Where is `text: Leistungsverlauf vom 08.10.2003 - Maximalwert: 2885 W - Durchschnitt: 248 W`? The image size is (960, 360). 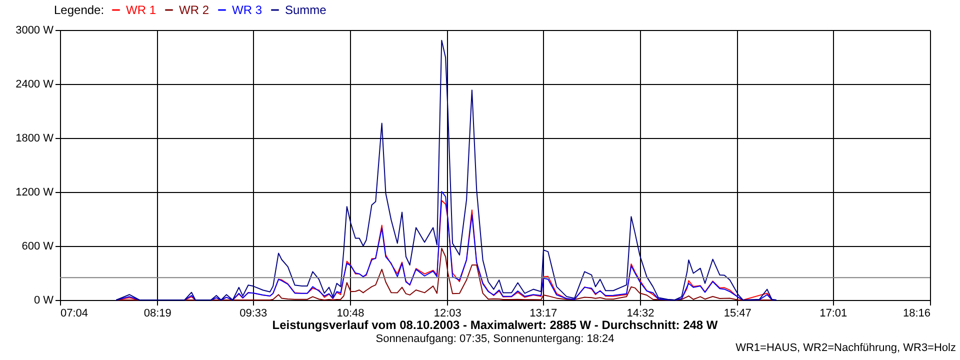 text: Leistungsverlauf vom 08.10.2003 - Maximalwert: 2885 W - Durchschnitt: 248 W is located at coordinates (495, 325).